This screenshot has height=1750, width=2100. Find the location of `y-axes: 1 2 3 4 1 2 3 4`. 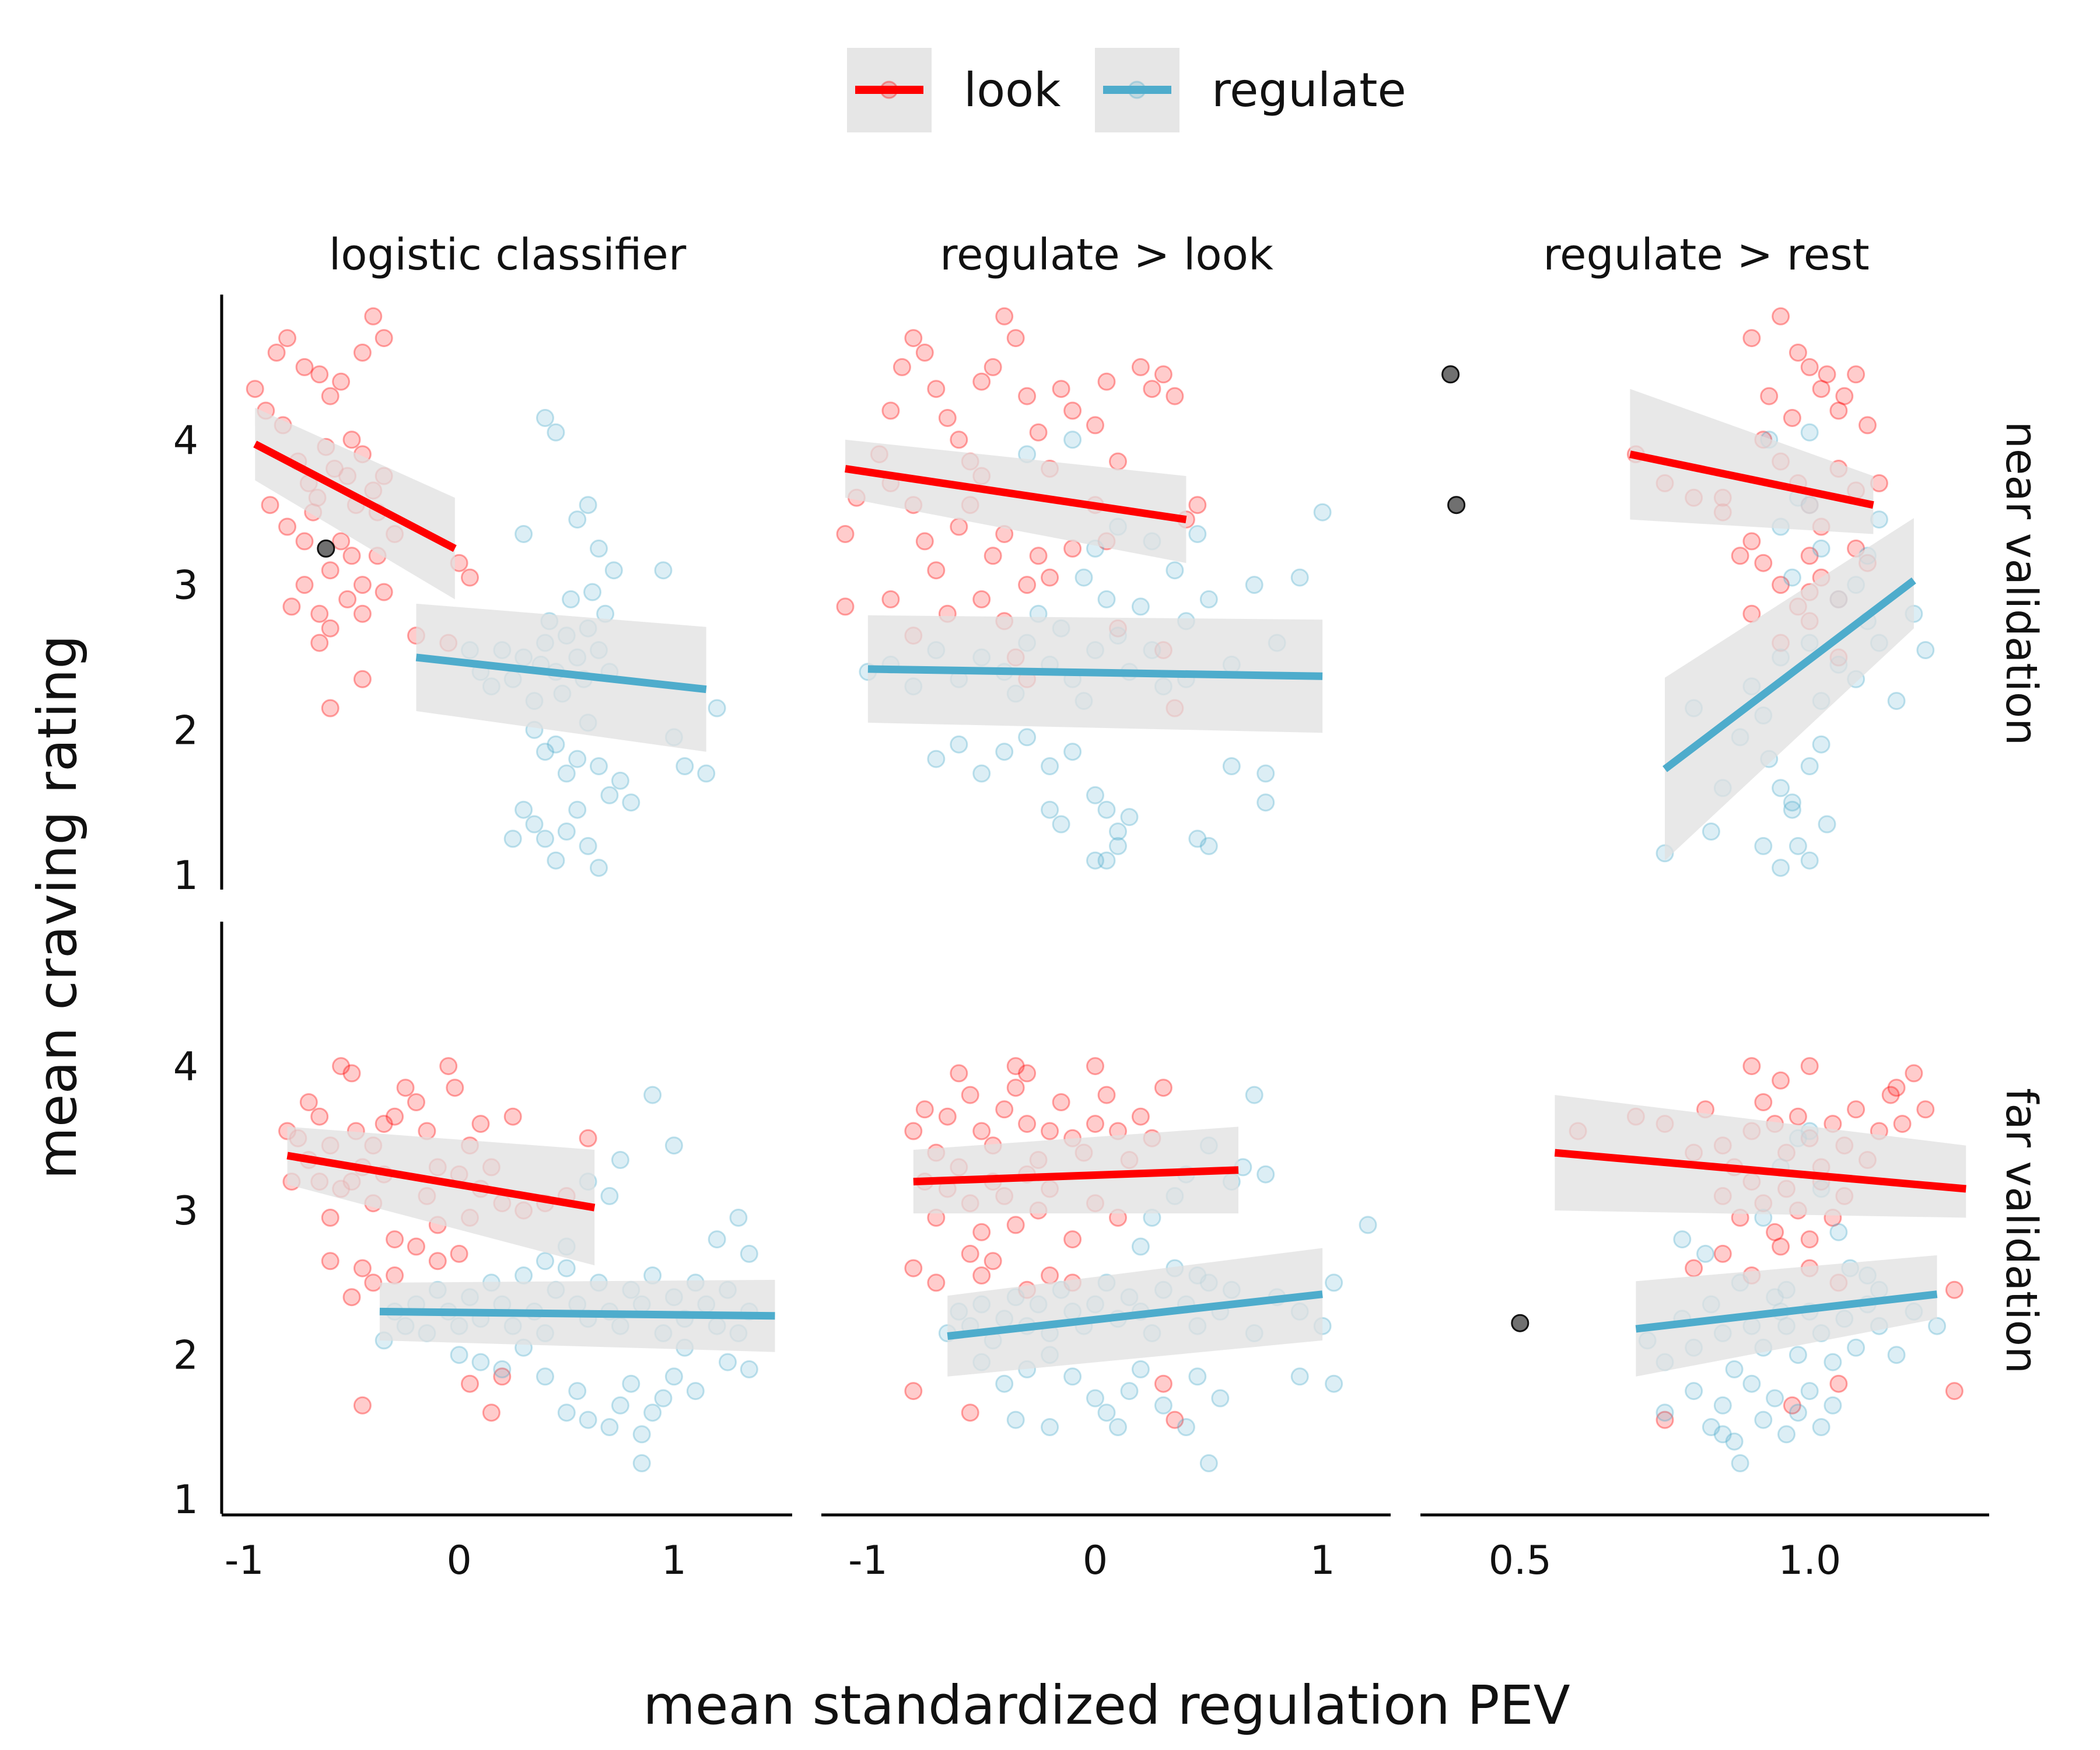

y-axes: 1 2 3 4 1 2 3 4 is located at coordinates (198, 909).